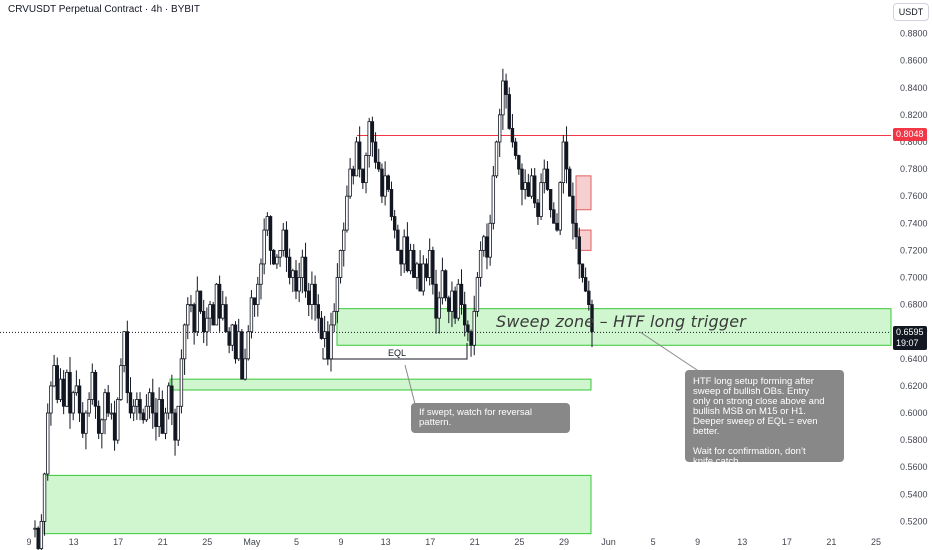 This screenshot has height=550, width=932. What do you see at coordinates (490, 418) in the screenshot?
I see `eql-note: If swept, watch for reversal pattern.` at bounding box center [490, 418].